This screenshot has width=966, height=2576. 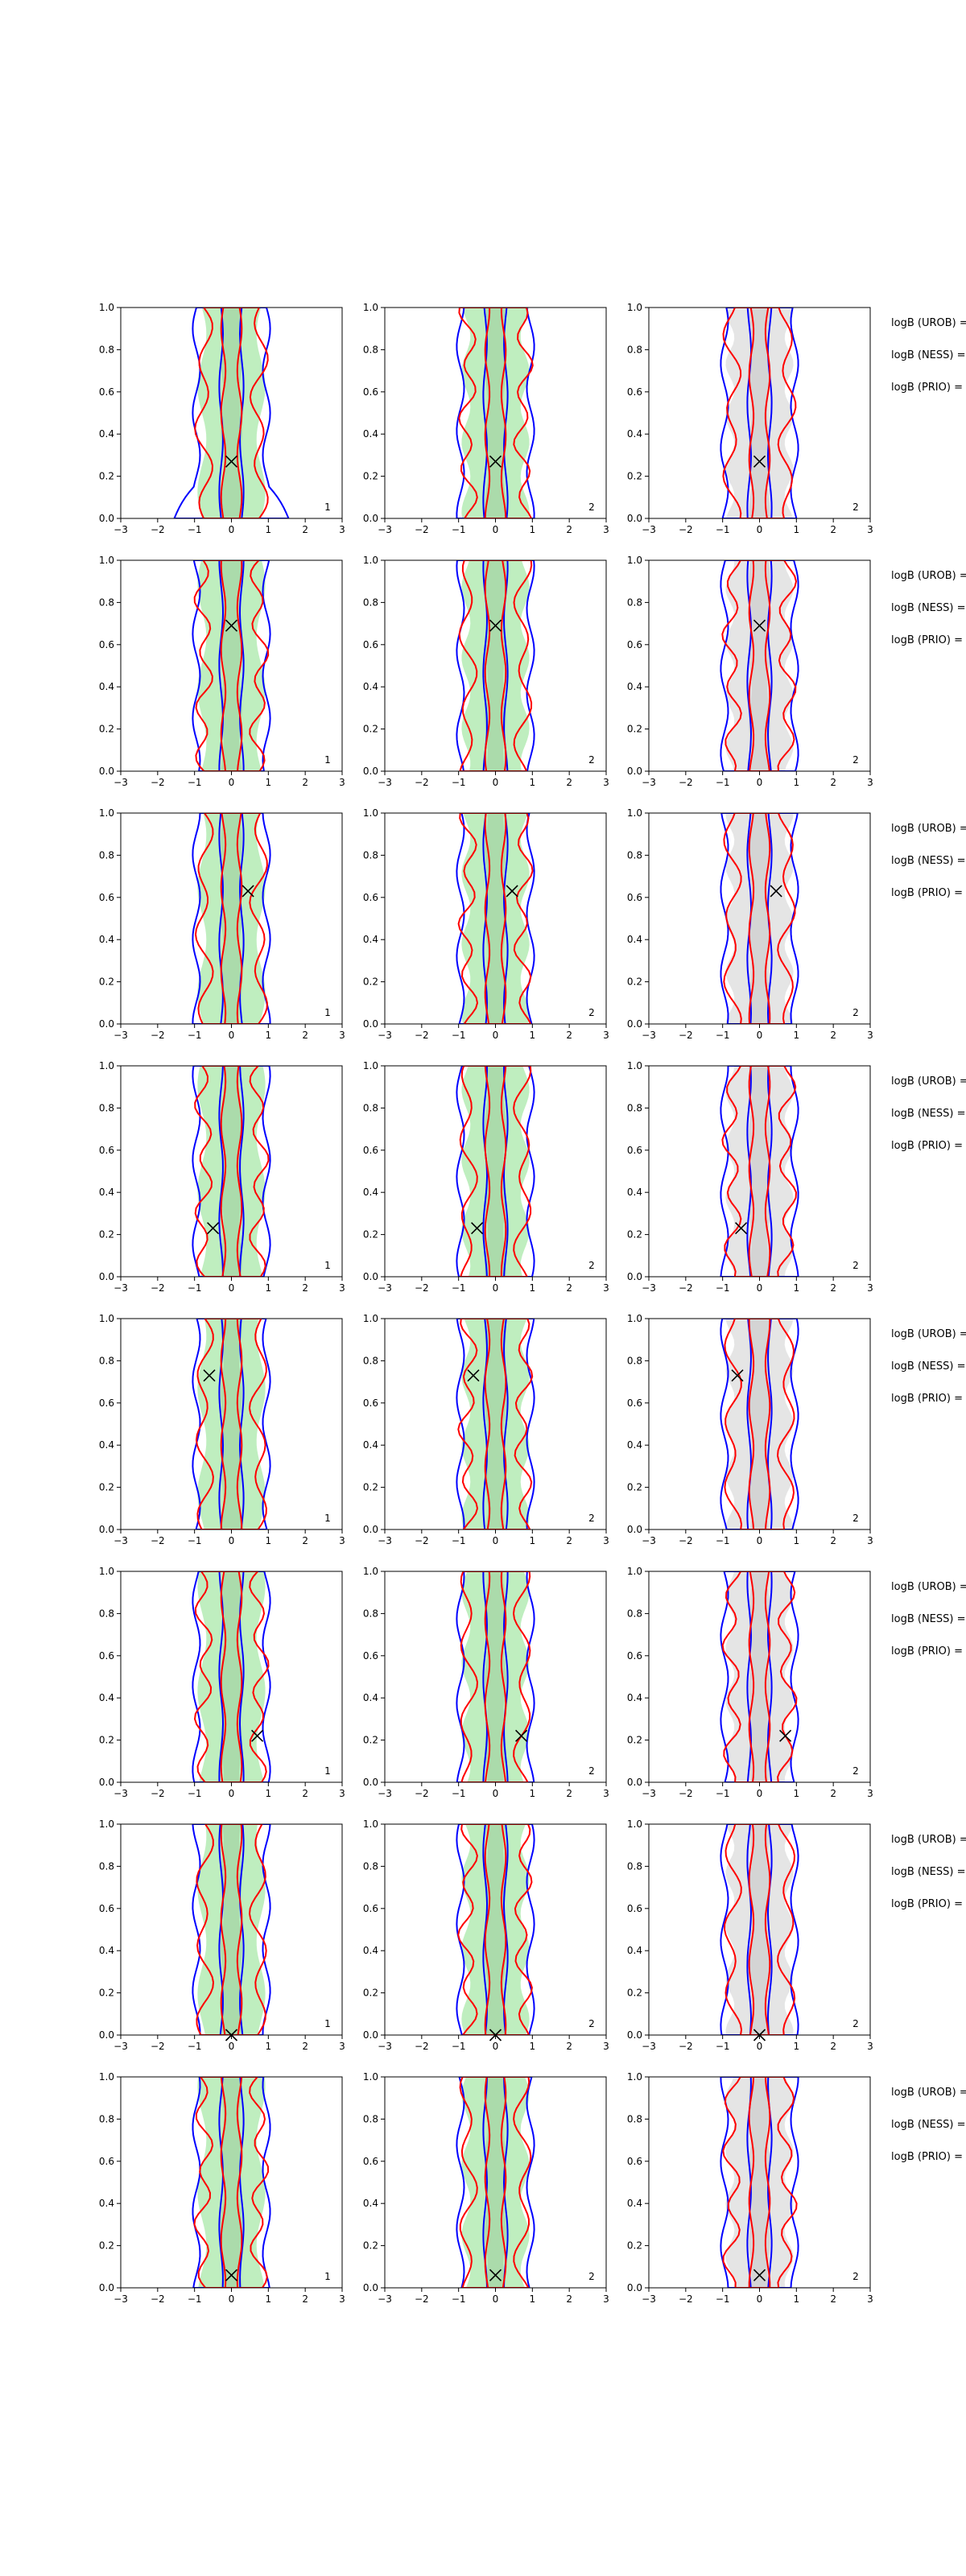 I want to click on panel-r2-c1: −3 −2 −1 0 1 2 3 0.0 0.2 0.4 0.6 0.8 1.0 1, so click(x=222, y=671).